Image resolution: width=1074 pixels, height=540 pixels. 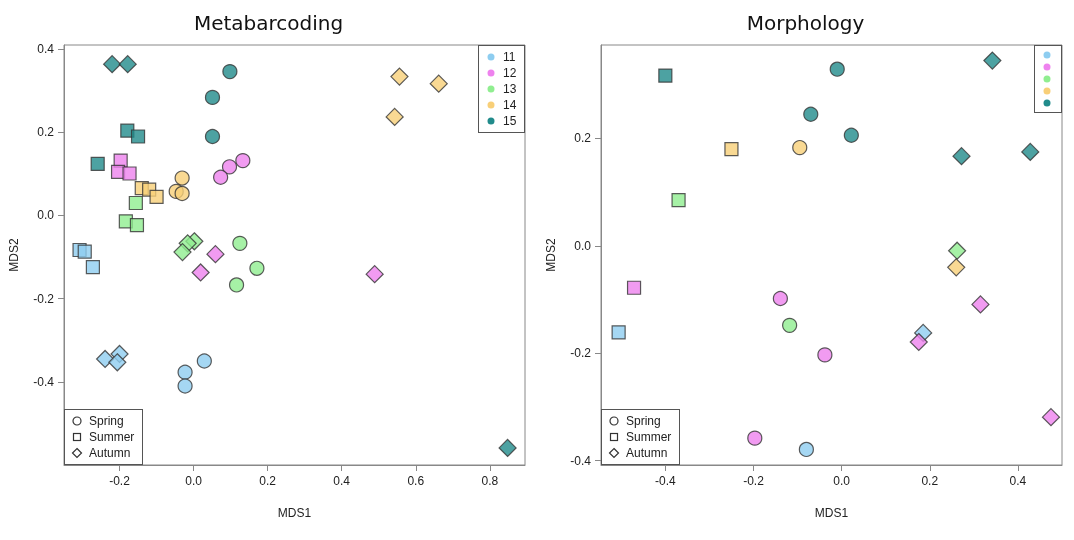 I want to click on y-tick-label: 0.4, so click(x=46, y=49).